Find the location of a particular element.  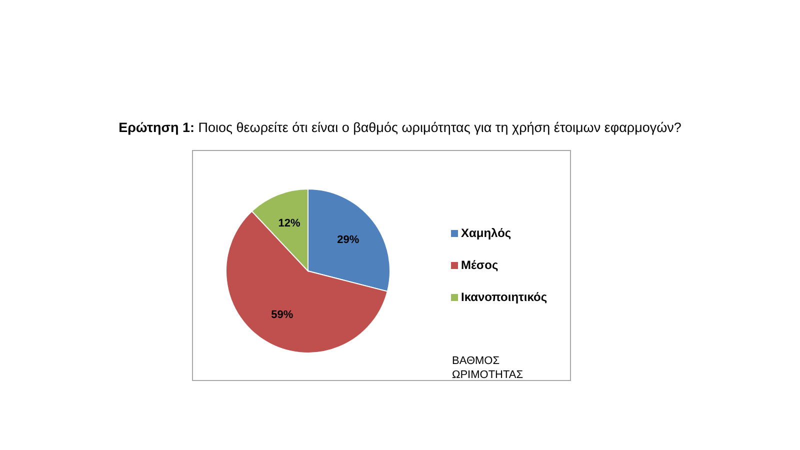

chart-title: Ερώτηση 1: is located at coordinates (156, 127).